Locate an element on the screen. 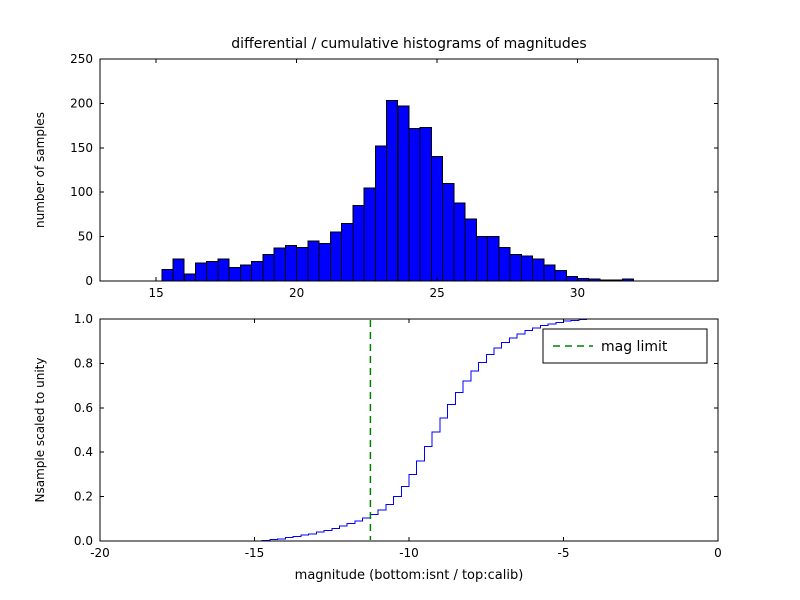  top-ytick-label: 200 is located at coordinates (81, 103).